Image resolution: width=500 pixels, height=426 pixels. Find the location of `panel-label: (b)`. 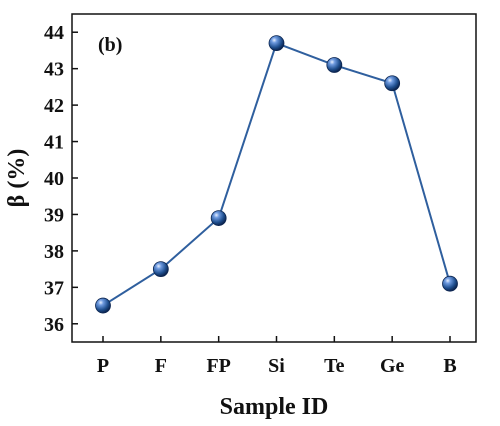

panel-label: (b) is located at coordinates (110, 45).